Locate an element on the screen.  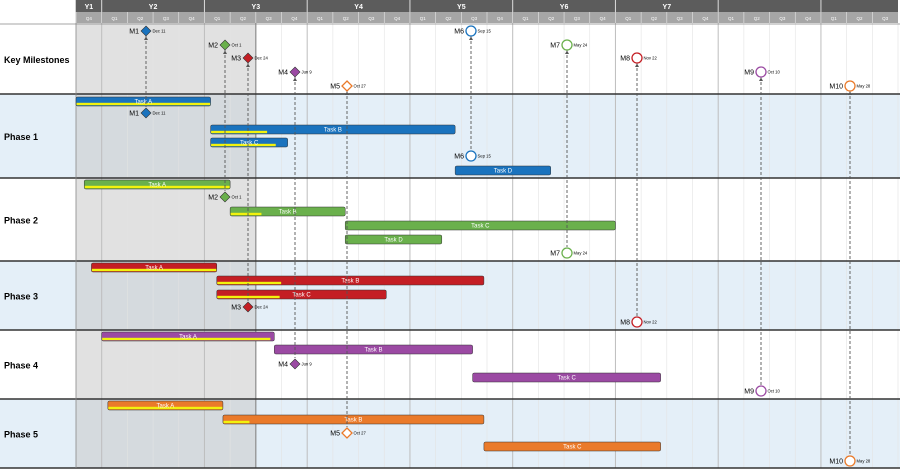
milestone-id: M5 is located at coordinates (335, 87).